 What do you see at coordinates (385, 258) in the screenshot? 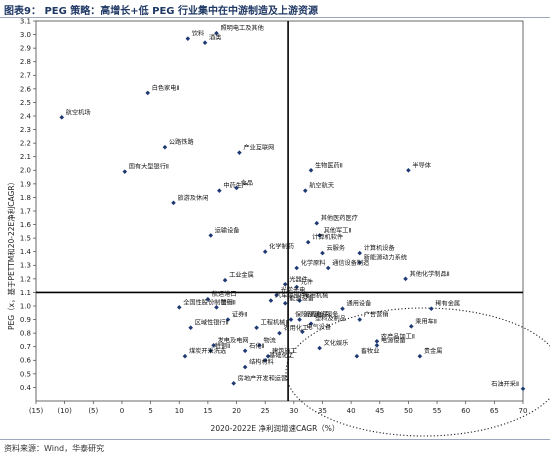
I see `data-point-label: 新能源动力系统` at bounding box center [385, 258].